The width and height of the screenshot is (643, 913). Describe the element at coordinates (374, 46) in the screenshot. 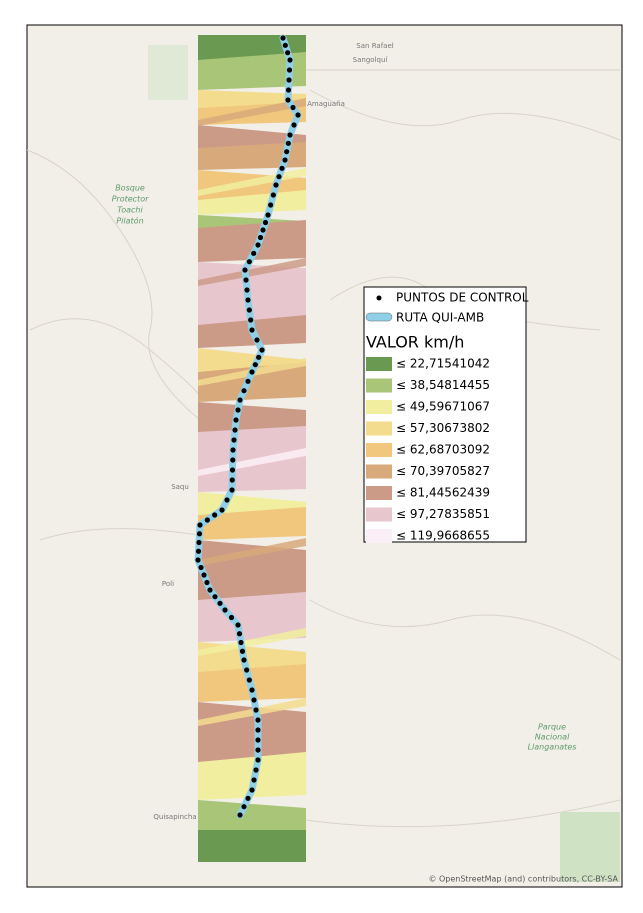

I see `place-label: San Rafael` at that location.